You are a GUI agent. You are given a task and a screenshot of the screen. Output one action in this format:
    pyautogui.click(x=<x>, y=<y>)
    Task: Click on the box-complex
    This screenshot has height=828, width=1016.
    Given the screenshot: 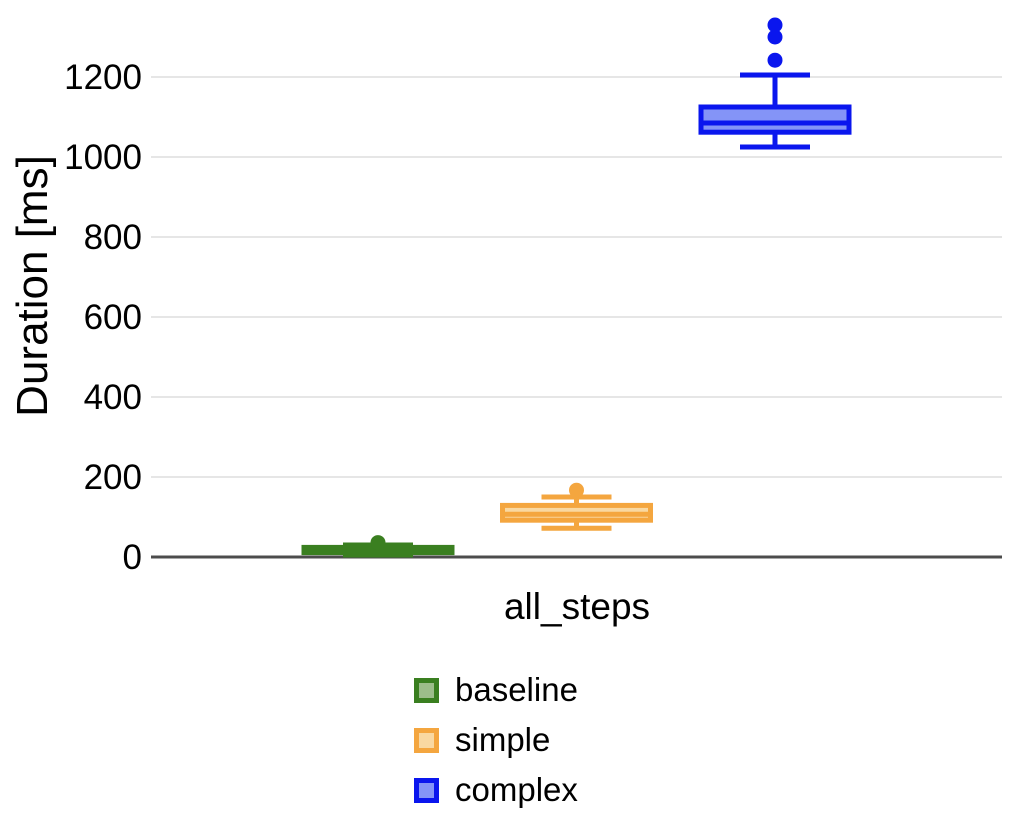 What is the action you would take?
    pyautogui.click(x=775, y=119)
    